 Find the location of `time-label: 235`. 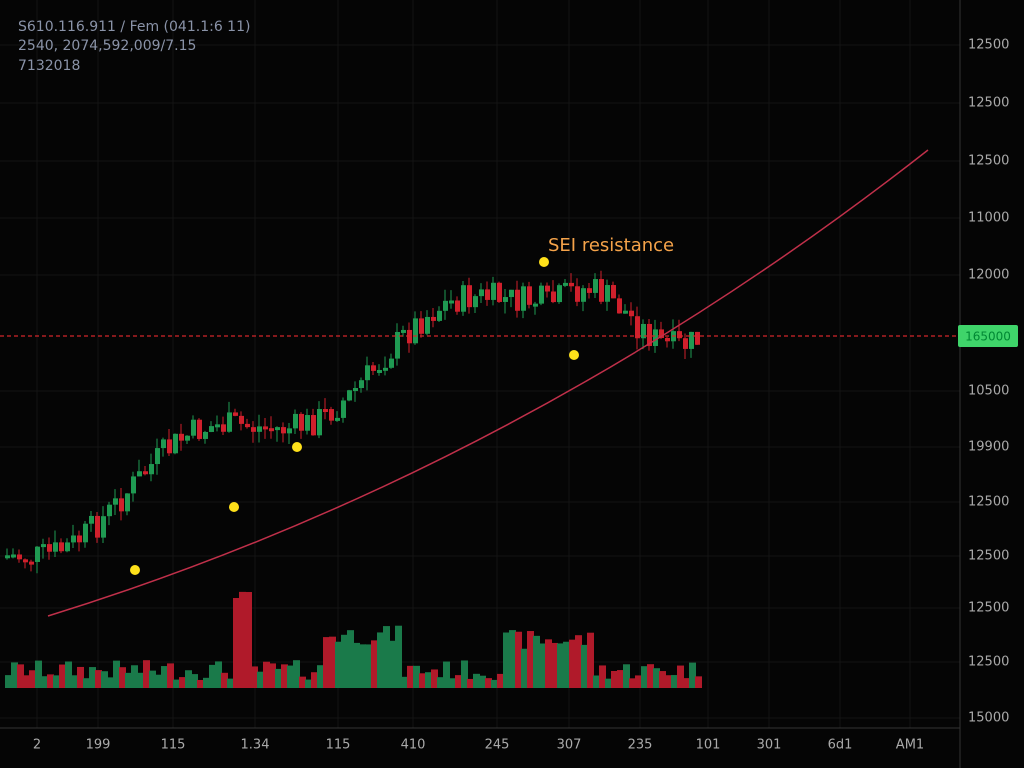

time-label: 235 is located at coordinates (640, 745).